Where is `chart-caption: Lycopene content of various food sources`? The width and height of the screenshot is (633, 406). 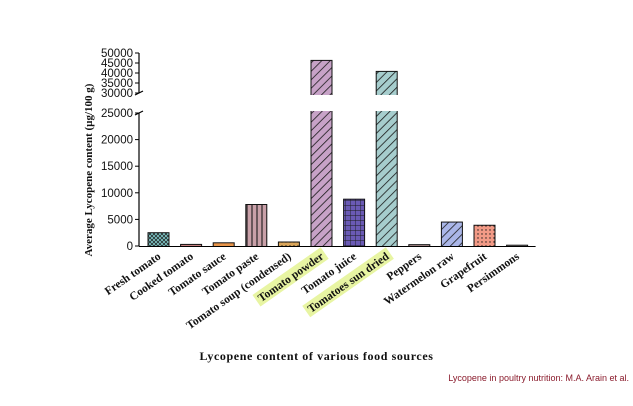 chart-caption: Lycopene content of various food sources is located at coordinates (316, 356).